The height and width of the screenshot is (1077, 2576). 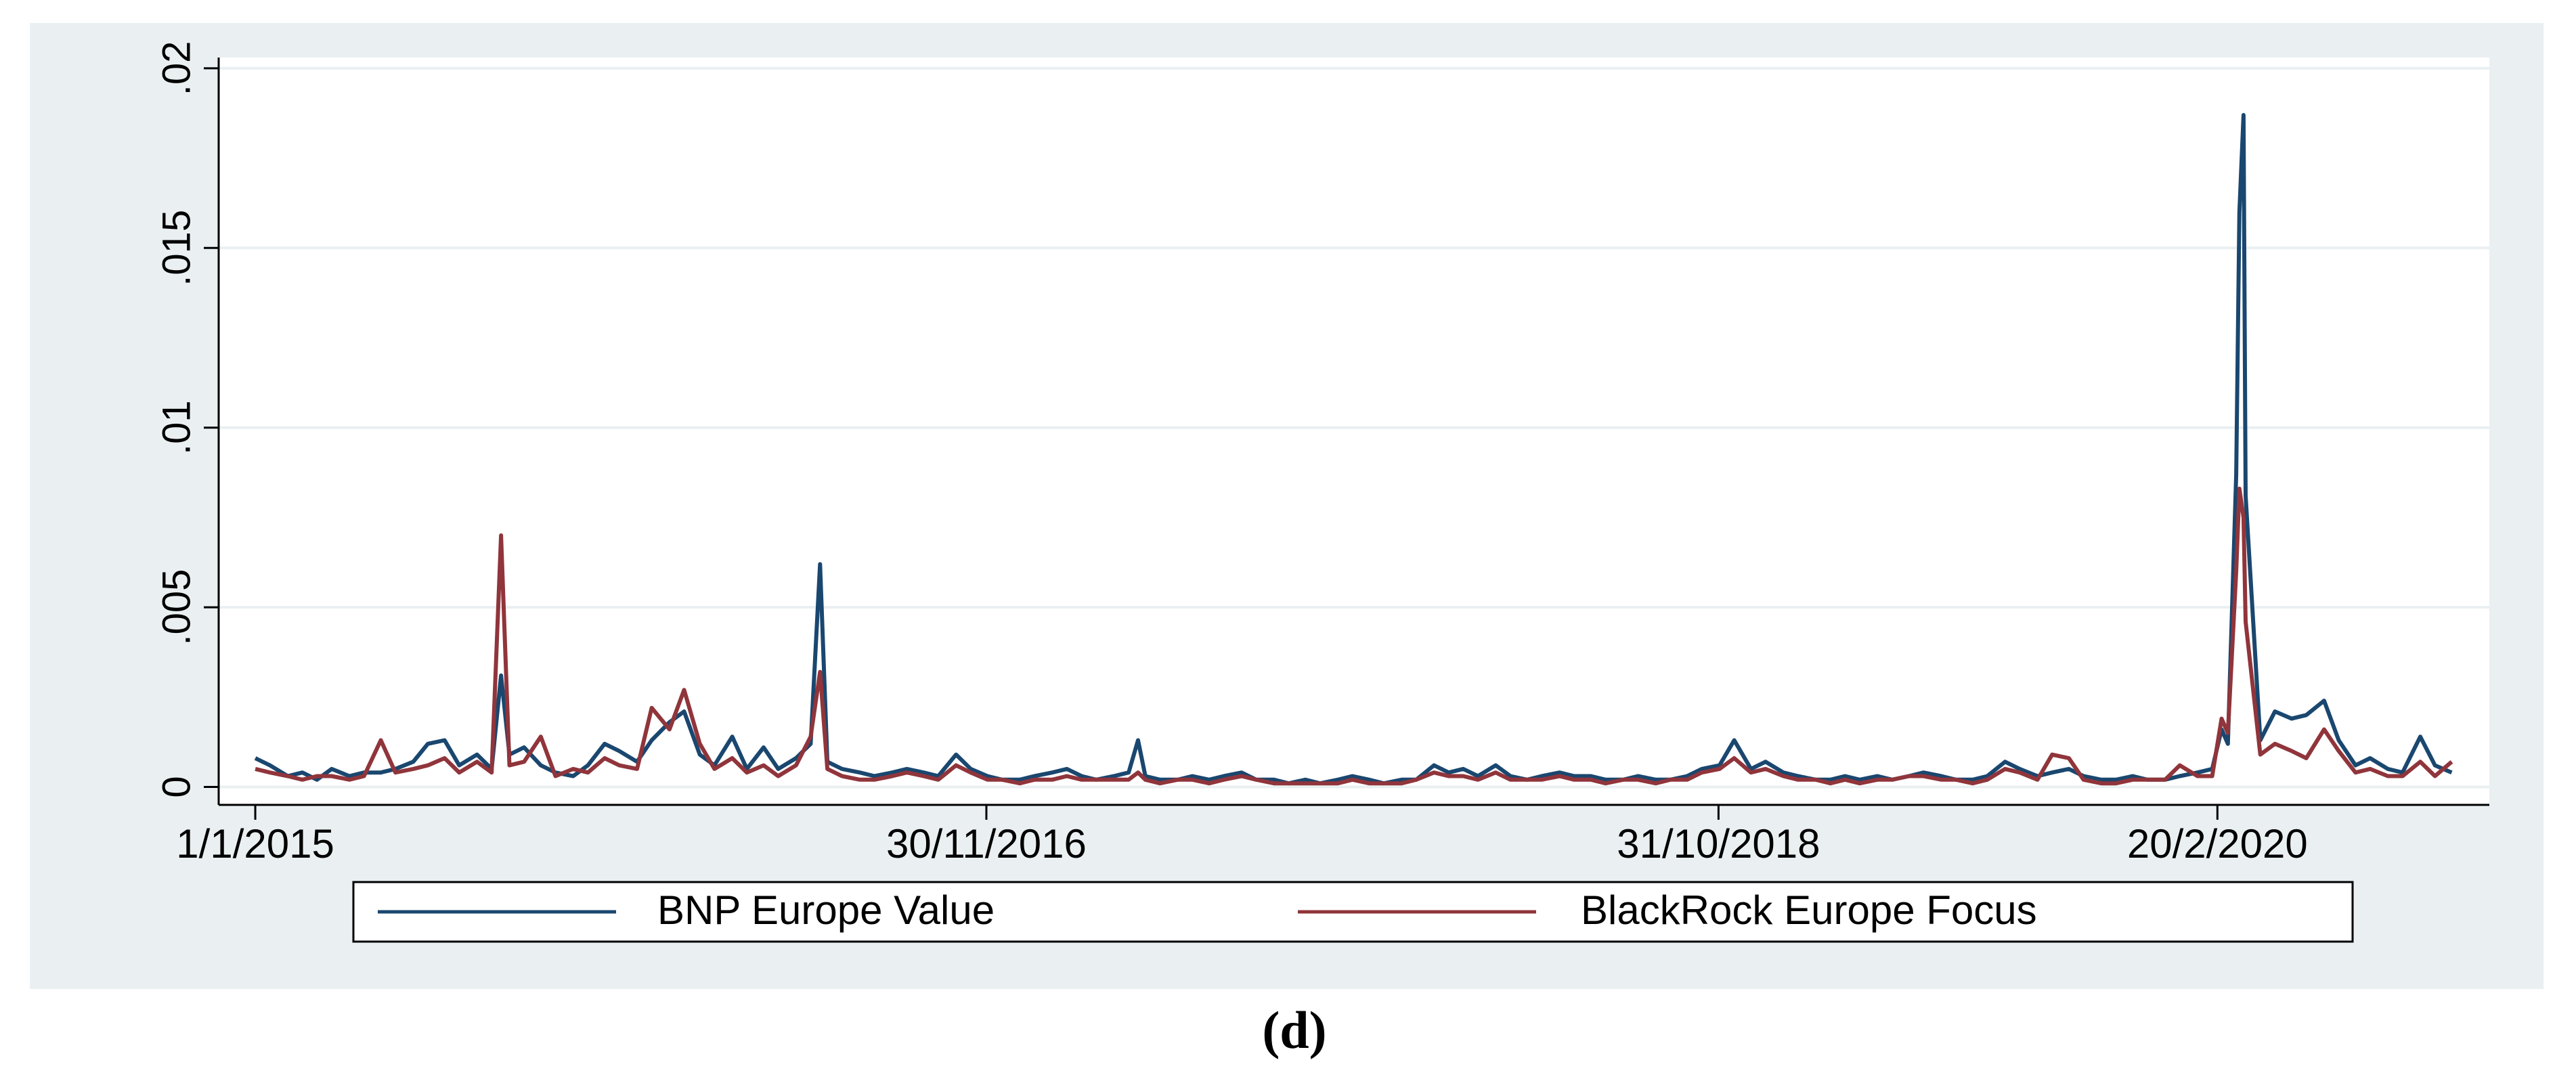 I want to click on caption: (d), so click(x=1294, y=1030).